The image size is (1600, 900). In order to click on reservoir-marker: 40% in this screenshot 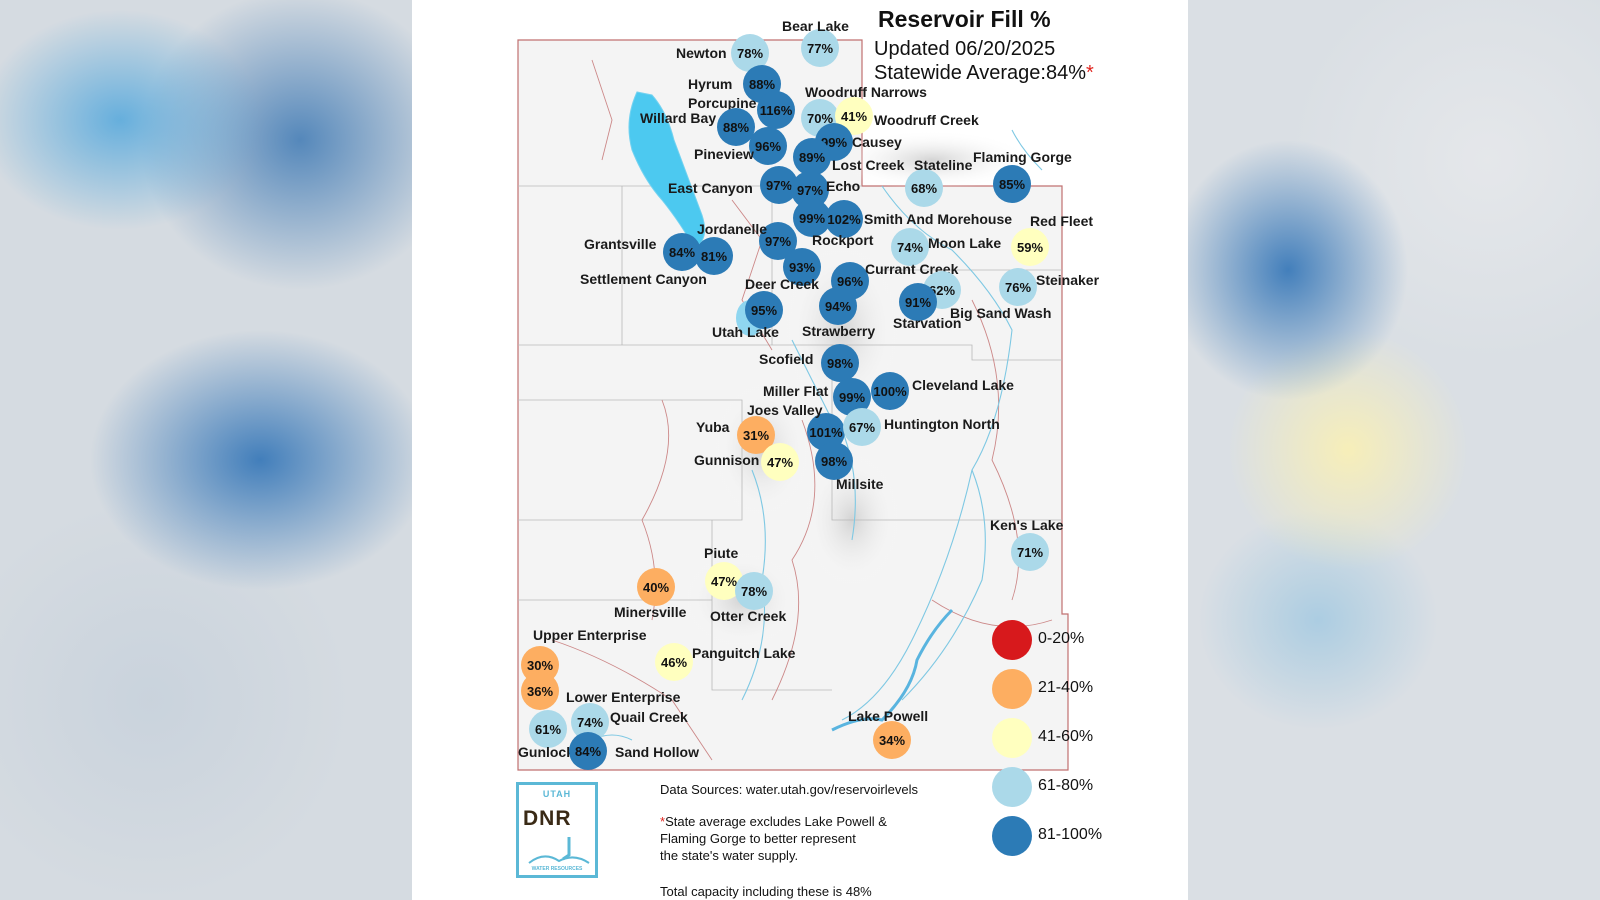, I will do `click(656, 587)`.